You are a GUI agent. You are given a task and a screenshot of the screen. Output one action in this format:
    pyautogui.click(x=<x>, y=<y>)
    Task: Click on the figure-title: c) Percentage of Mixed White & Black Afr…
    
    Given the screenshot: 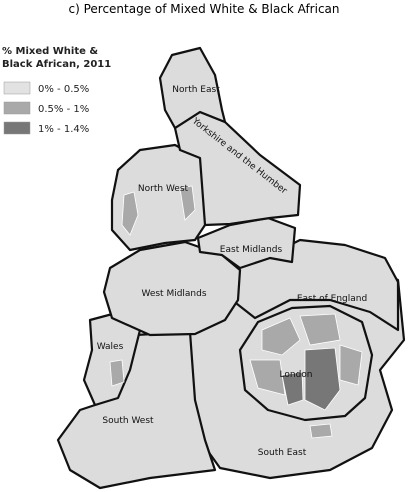 What is the action you would take?
    pyautogui.click(x=203, y=9)
    